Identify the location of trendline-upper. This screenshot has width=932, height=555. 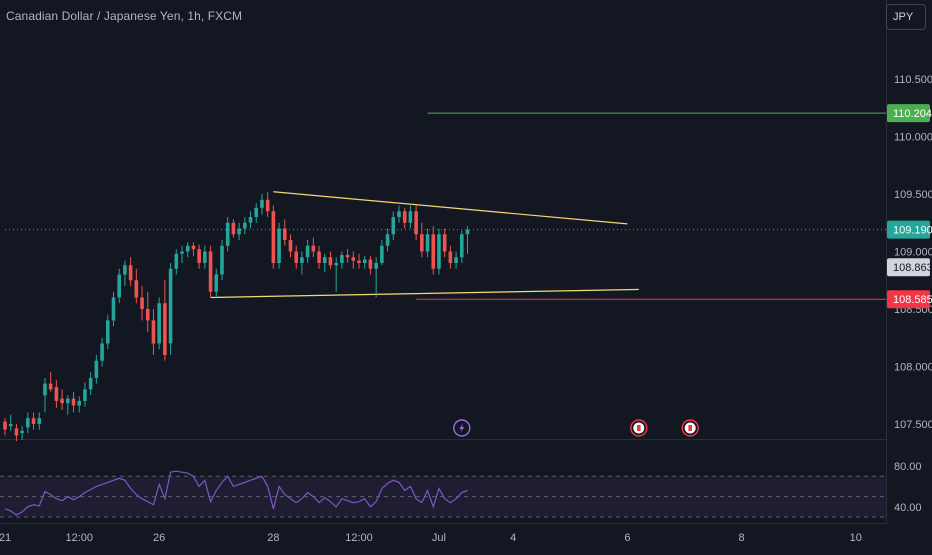
(450, 208).